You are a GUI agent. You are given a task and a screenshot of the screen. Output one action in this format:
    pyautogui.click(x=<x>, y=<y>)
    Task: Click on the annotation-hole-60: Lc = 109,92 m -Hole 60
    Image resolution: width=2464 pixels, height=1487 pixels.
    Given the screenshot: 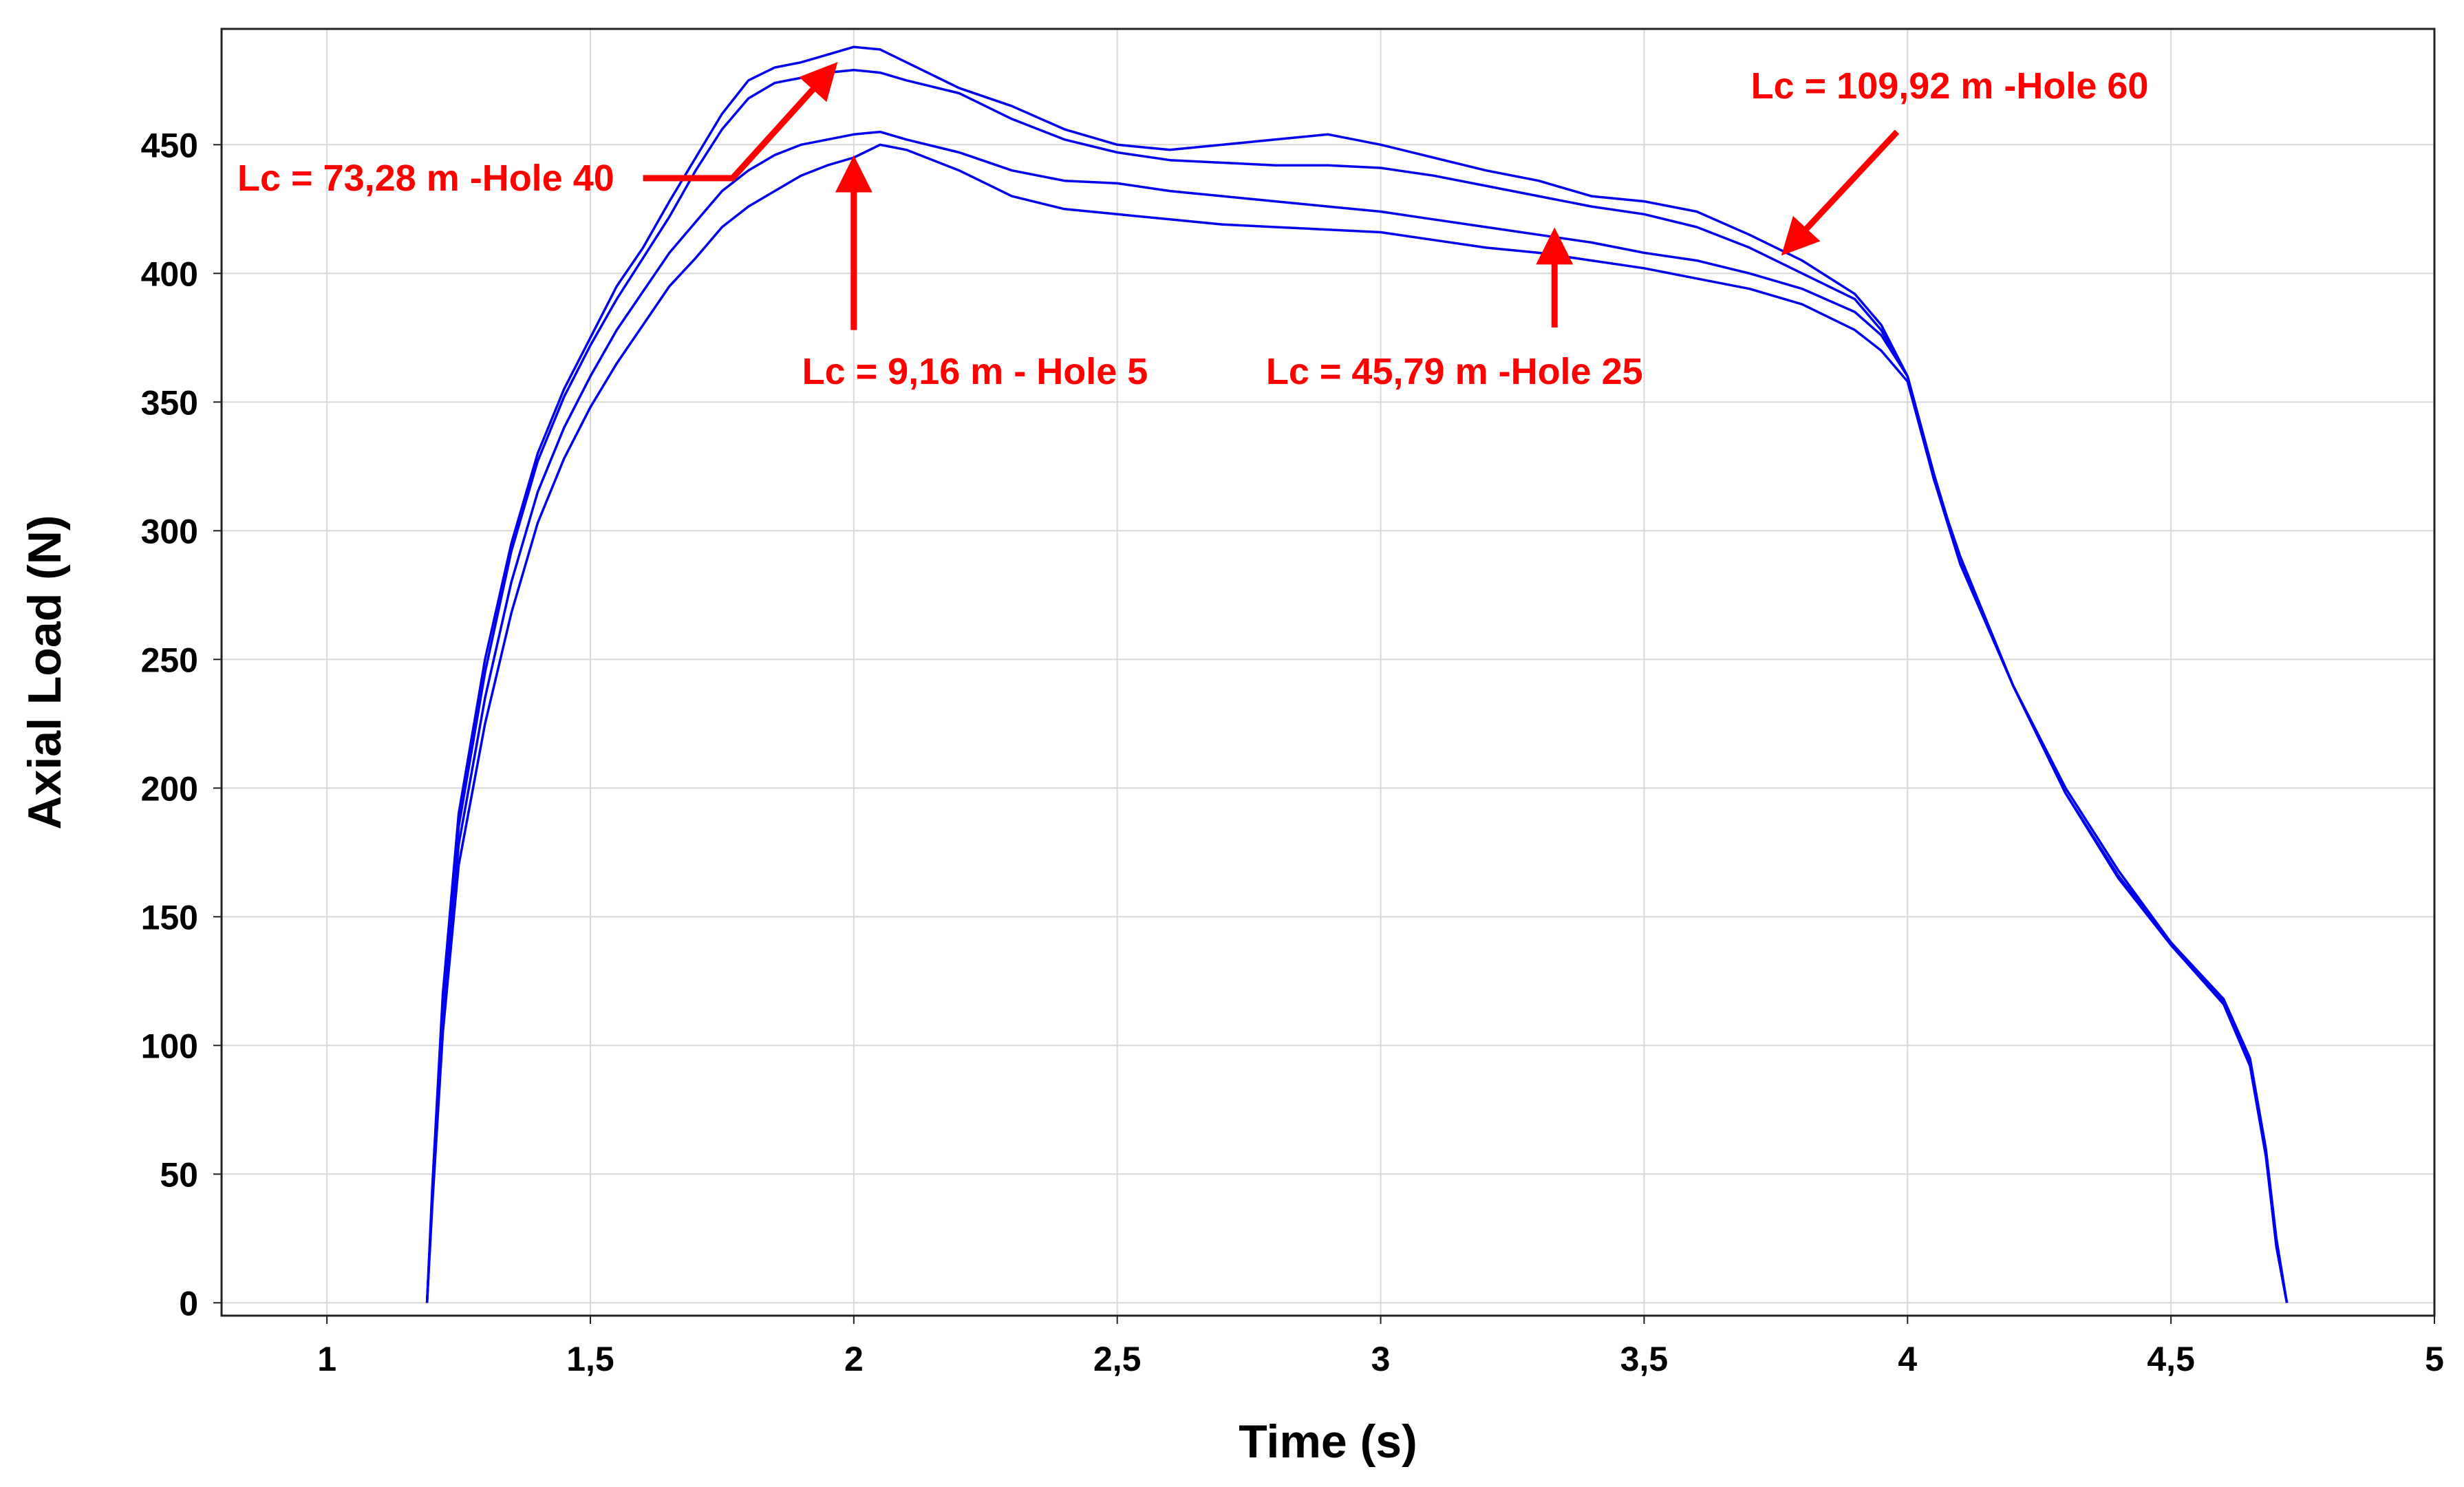 What is the action you would take?
    pyautogui.click(x=1950, y=160)
    